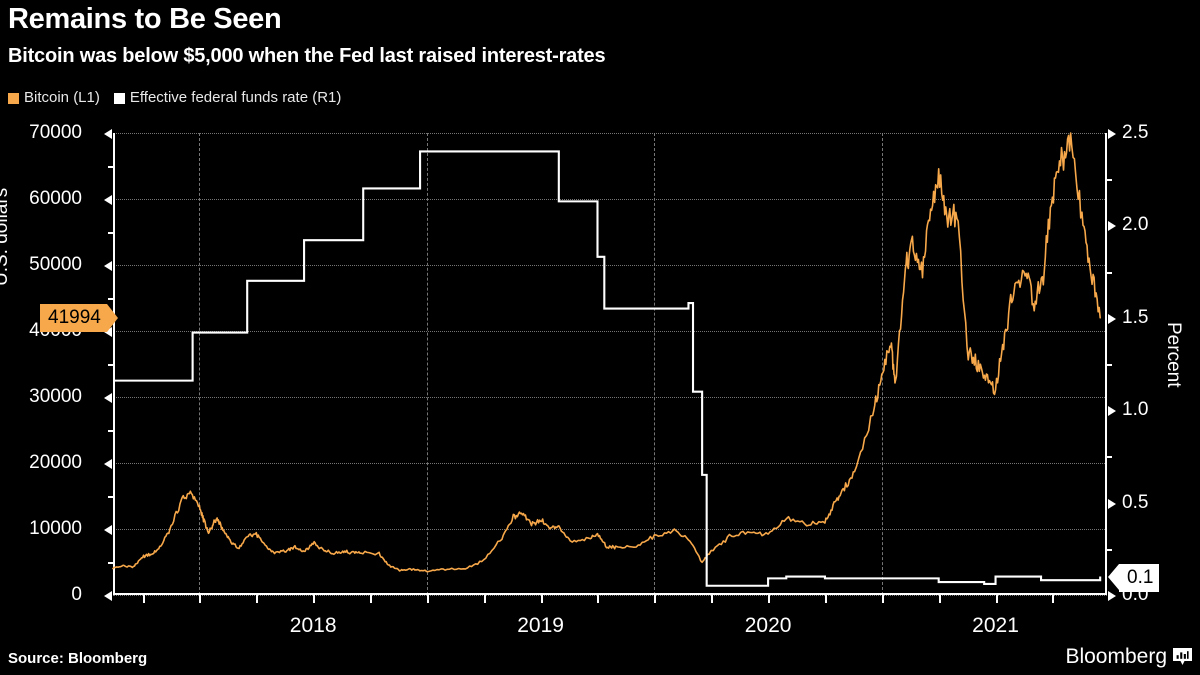  I want to click on legend-item-fed-funds: Effective federal funds rate (R1), so click(227, 97).